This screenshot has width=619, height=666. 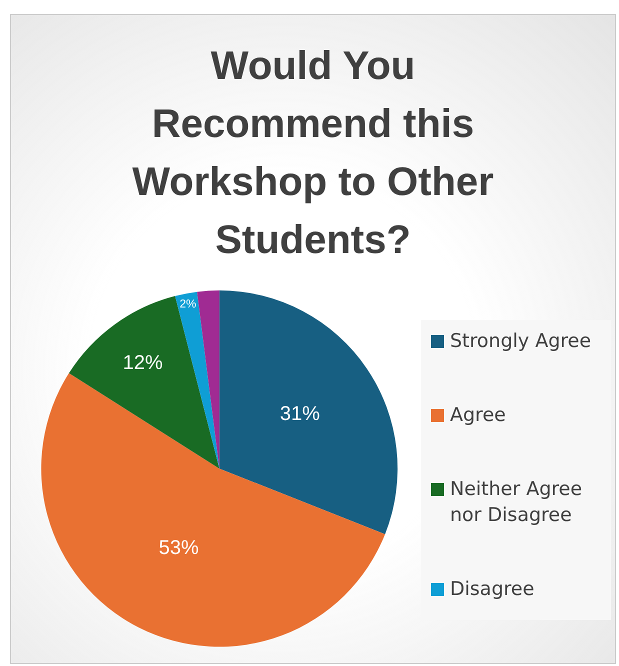 I want to click on data-label: 31%, so click(x=300, y=413).